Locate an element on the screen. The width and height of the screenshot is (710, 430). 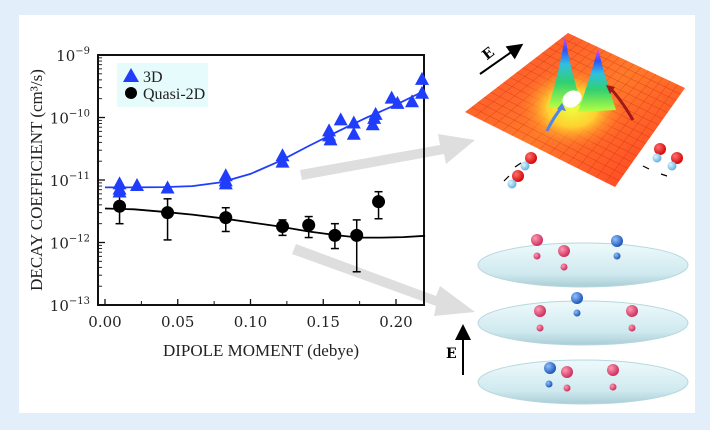
legend: 3D Quasi-2D is located at coordinates (162, 85).